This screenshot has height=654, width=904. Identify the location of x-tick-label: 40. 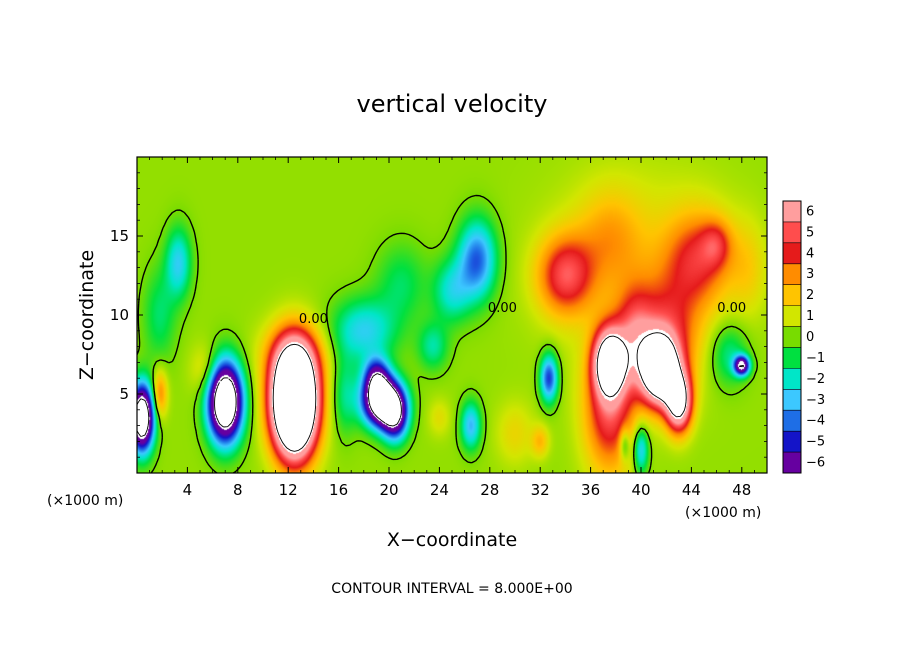
(640, 490).